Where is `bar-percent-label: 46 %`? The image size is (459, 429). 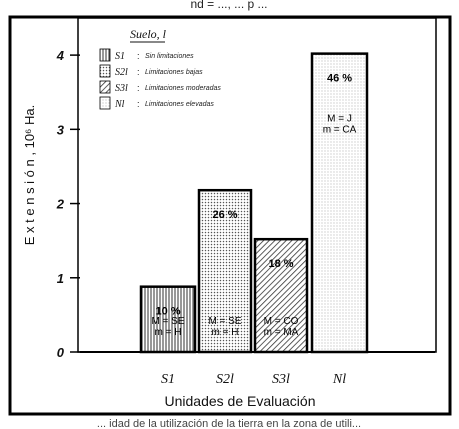 bar-percent-label: 46 % is located at coordinates (339, 79).